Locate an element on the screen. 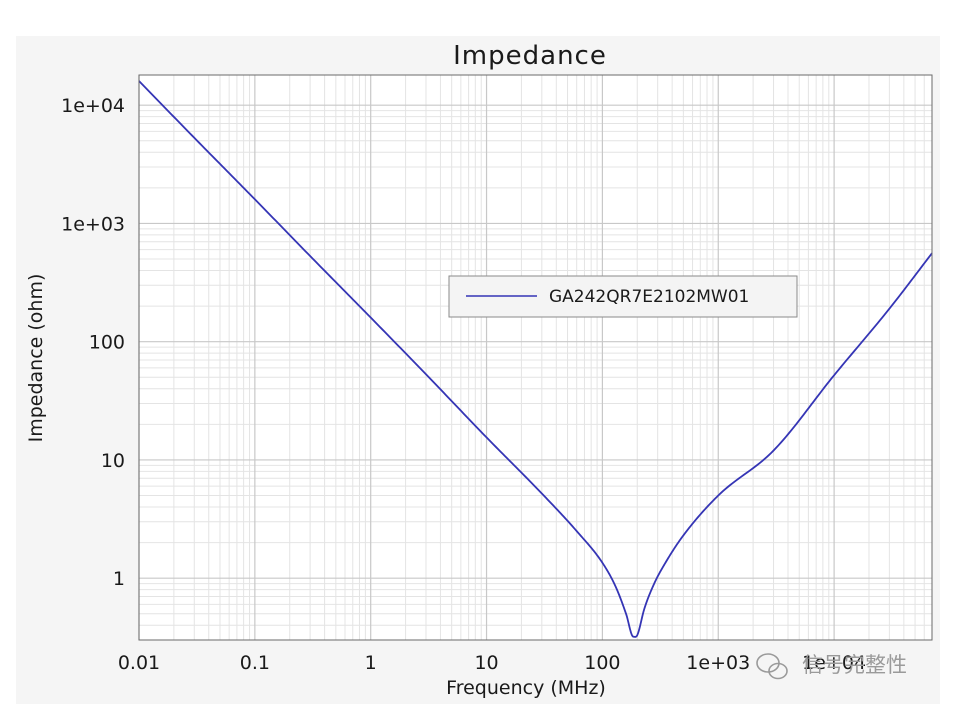 The width and height of the screenshot is (956, 723). x-tick-label: 1 is located at coordinates (371, 663).